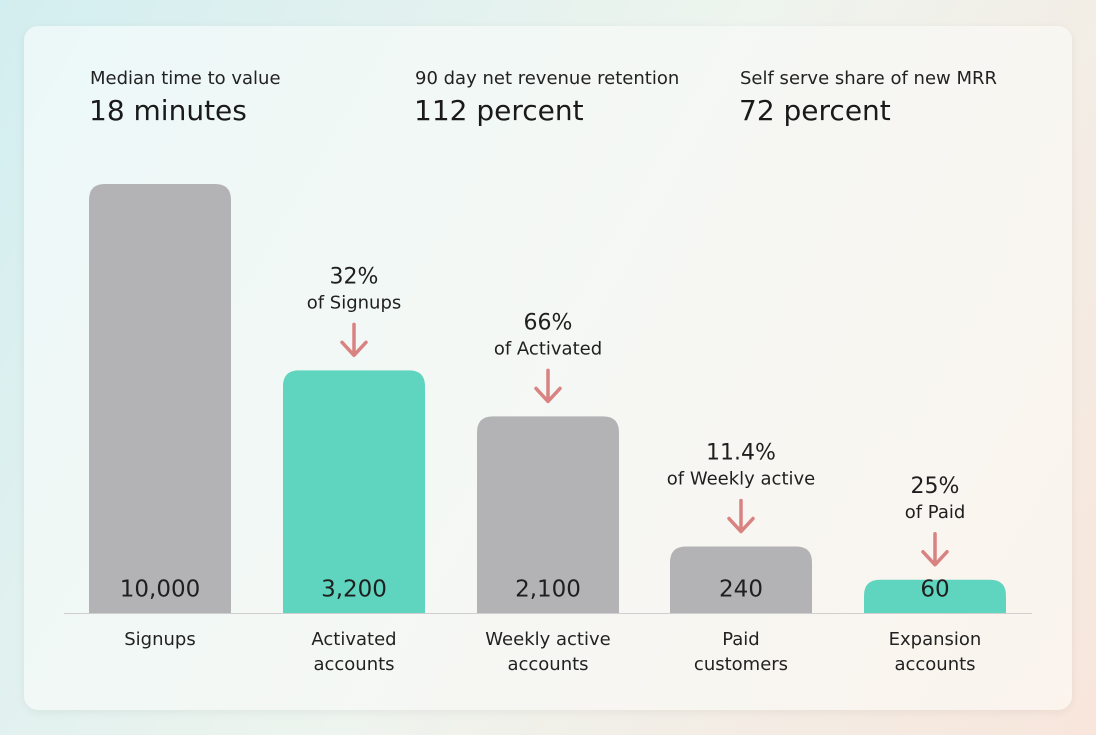  What do you see at coordinates (548, 348) in the screenshot?
I see `conversion-note: of Activated` at bounding box center [548, 348].